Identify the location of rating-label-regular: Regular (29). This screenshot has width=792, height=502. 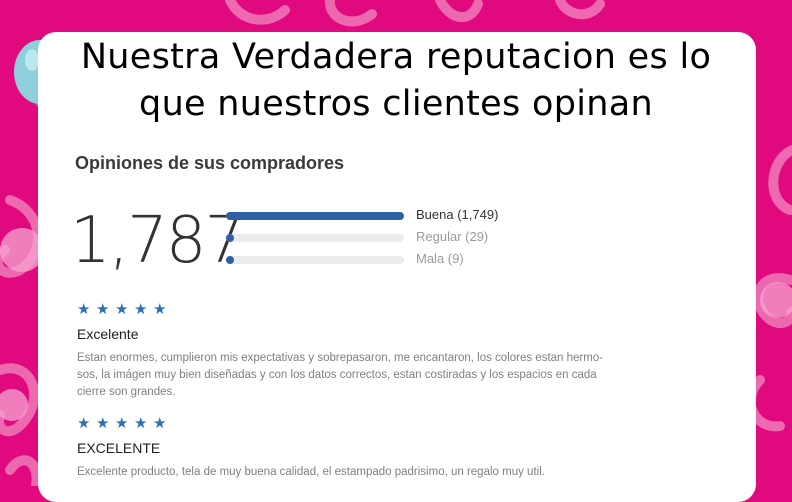
(452, 236).